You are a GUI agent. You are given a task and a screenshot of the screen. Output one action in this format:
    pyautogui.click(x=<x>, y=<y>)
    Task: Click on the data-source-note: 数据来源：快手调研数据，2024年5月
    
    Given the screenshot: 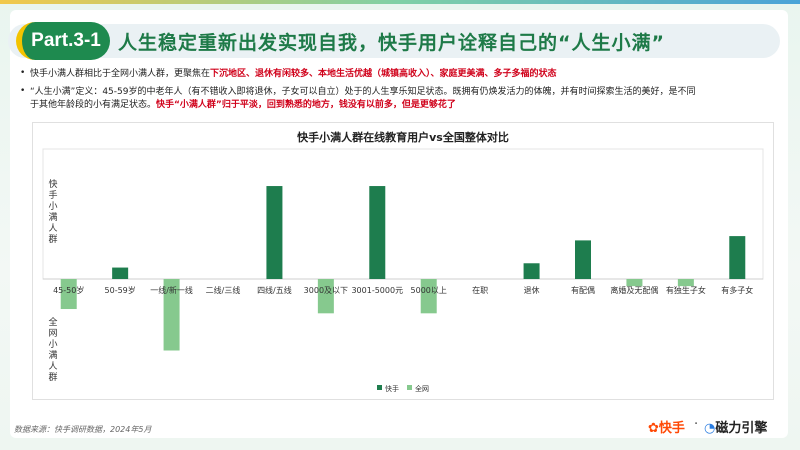 What is the action you would take?
    pyautogui.click(x=83, y=429)
    